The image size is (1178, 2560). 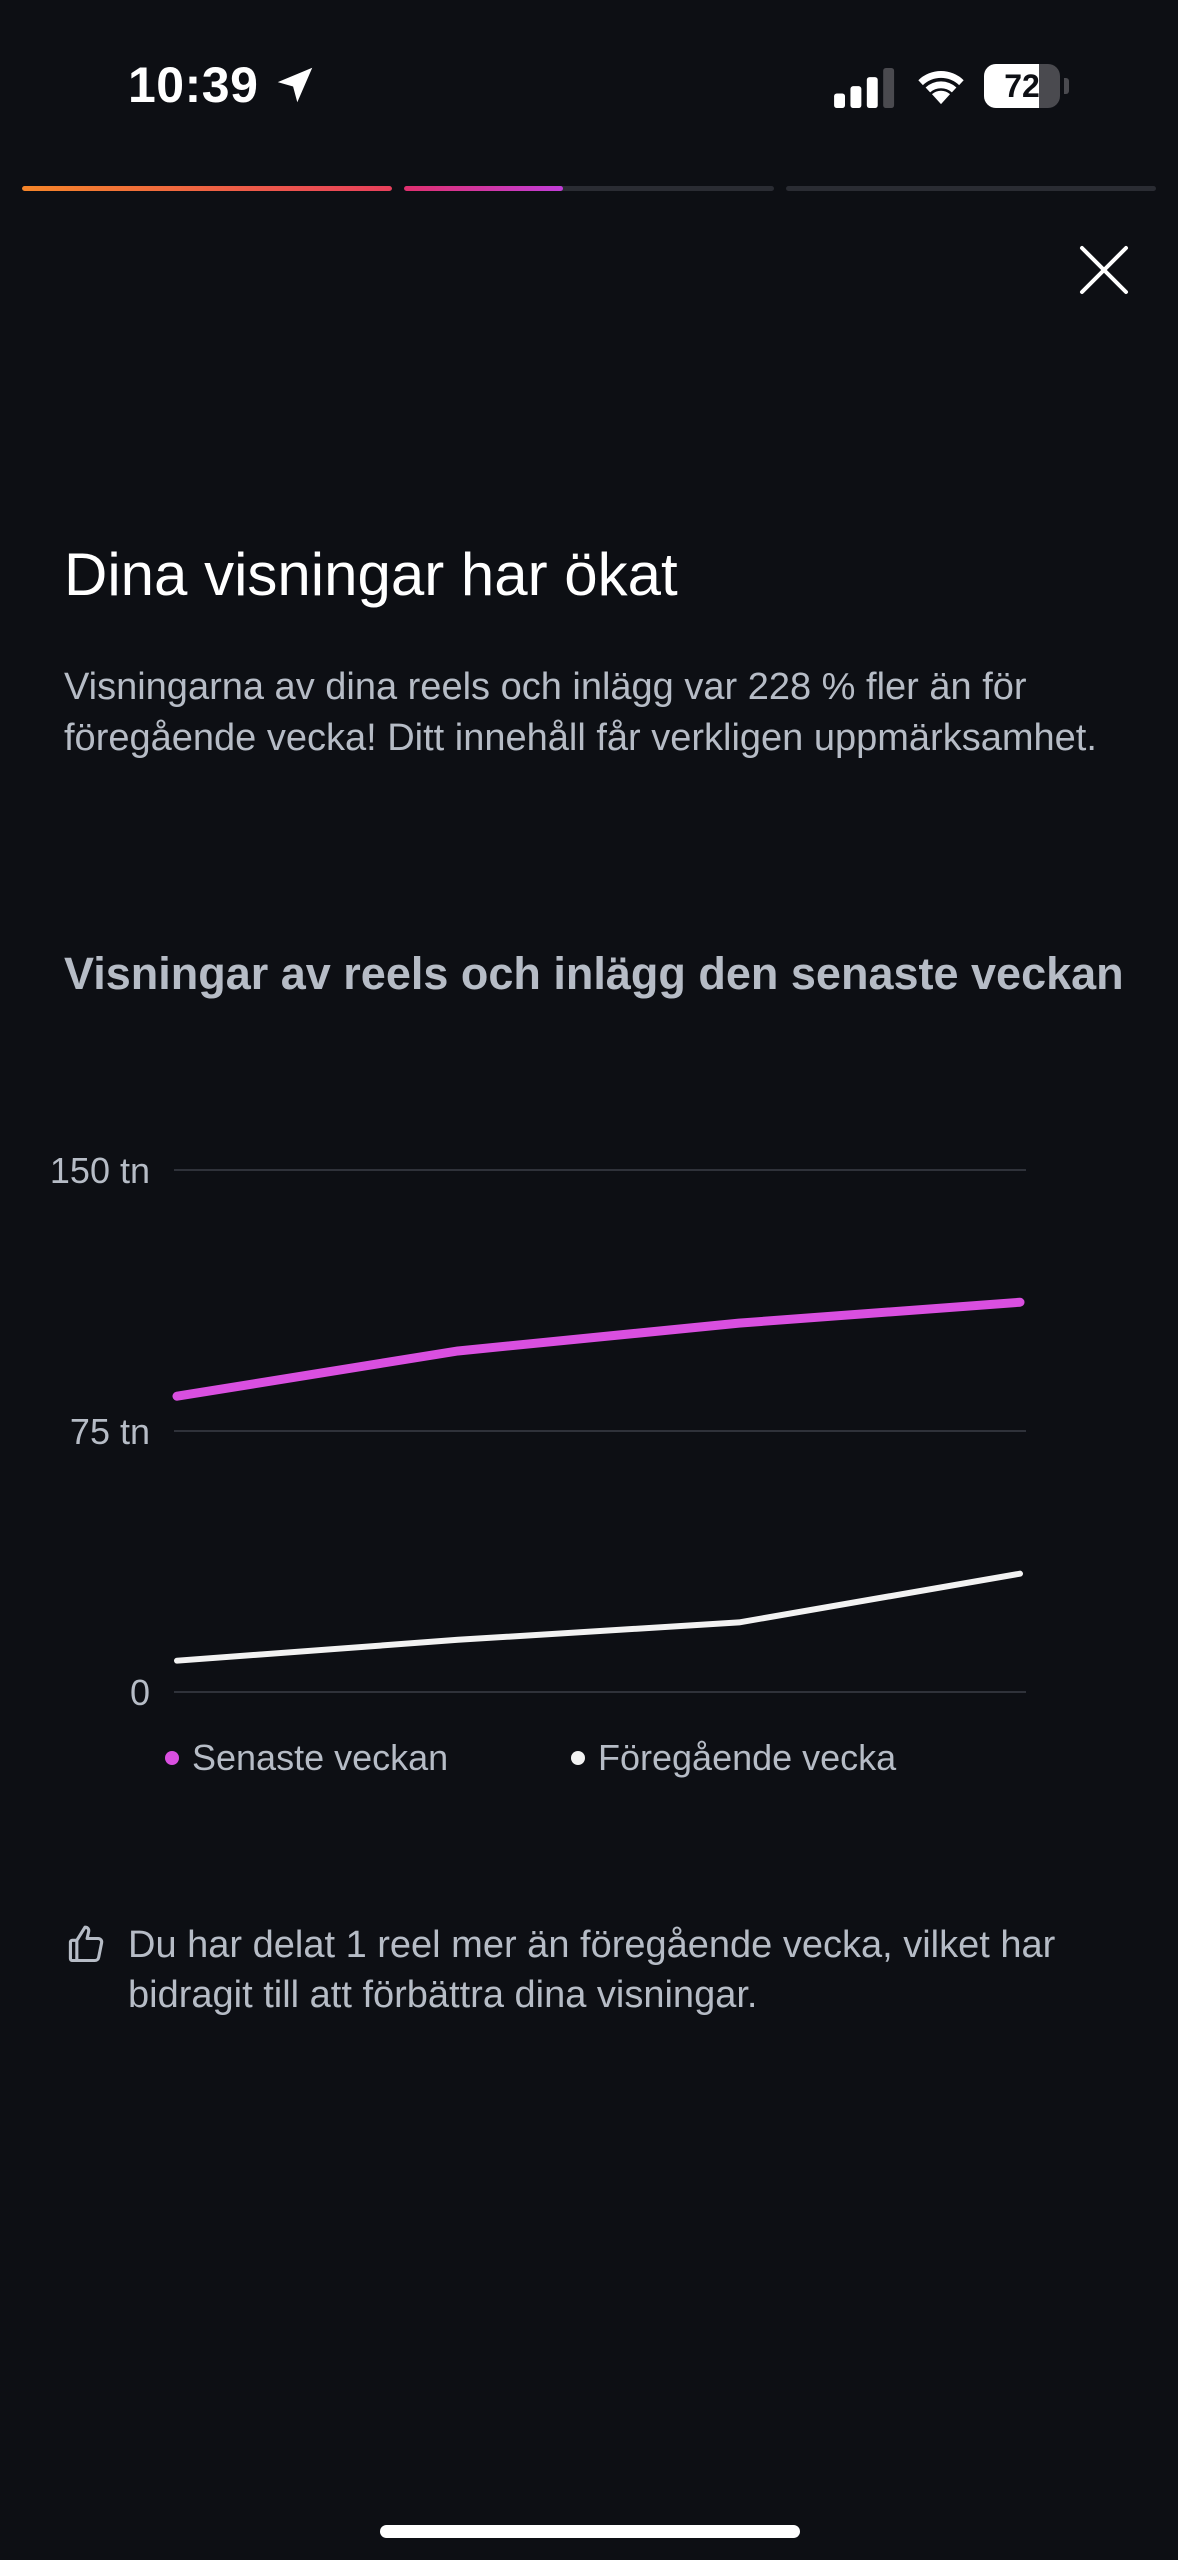 What do you see at coordinates (193, 85) in the screenshot?
I see `status-time: 10:39` at bounding box center [193, 85].